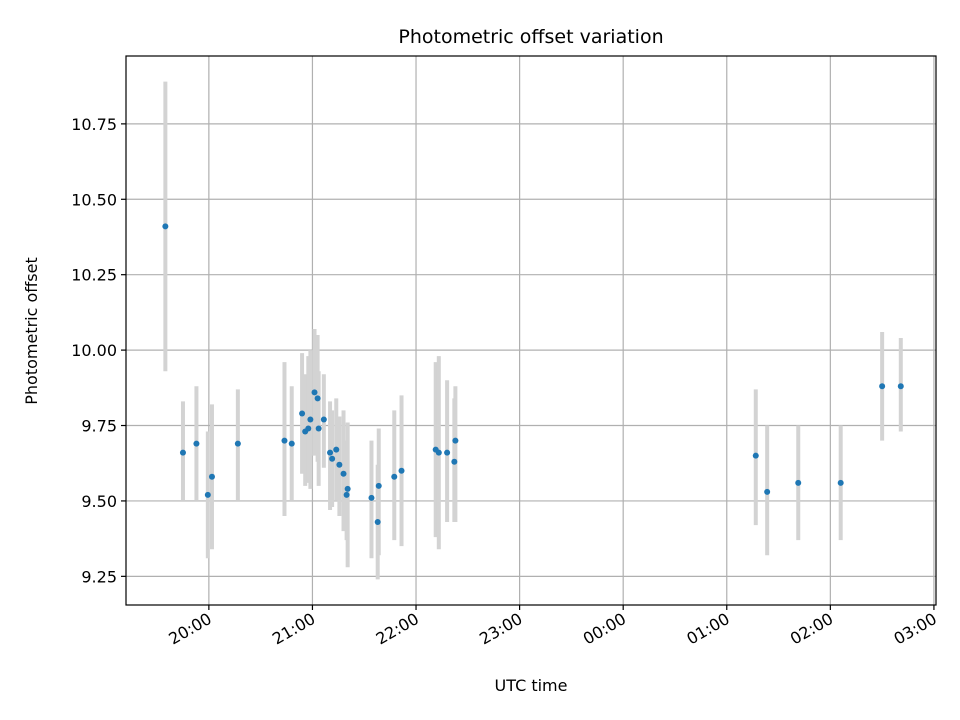 This screenshot has width=960, height=720. Describe the element at coordinates (94, 350) in the screenshot. I see `y-tick-label: 10.00` at that location.